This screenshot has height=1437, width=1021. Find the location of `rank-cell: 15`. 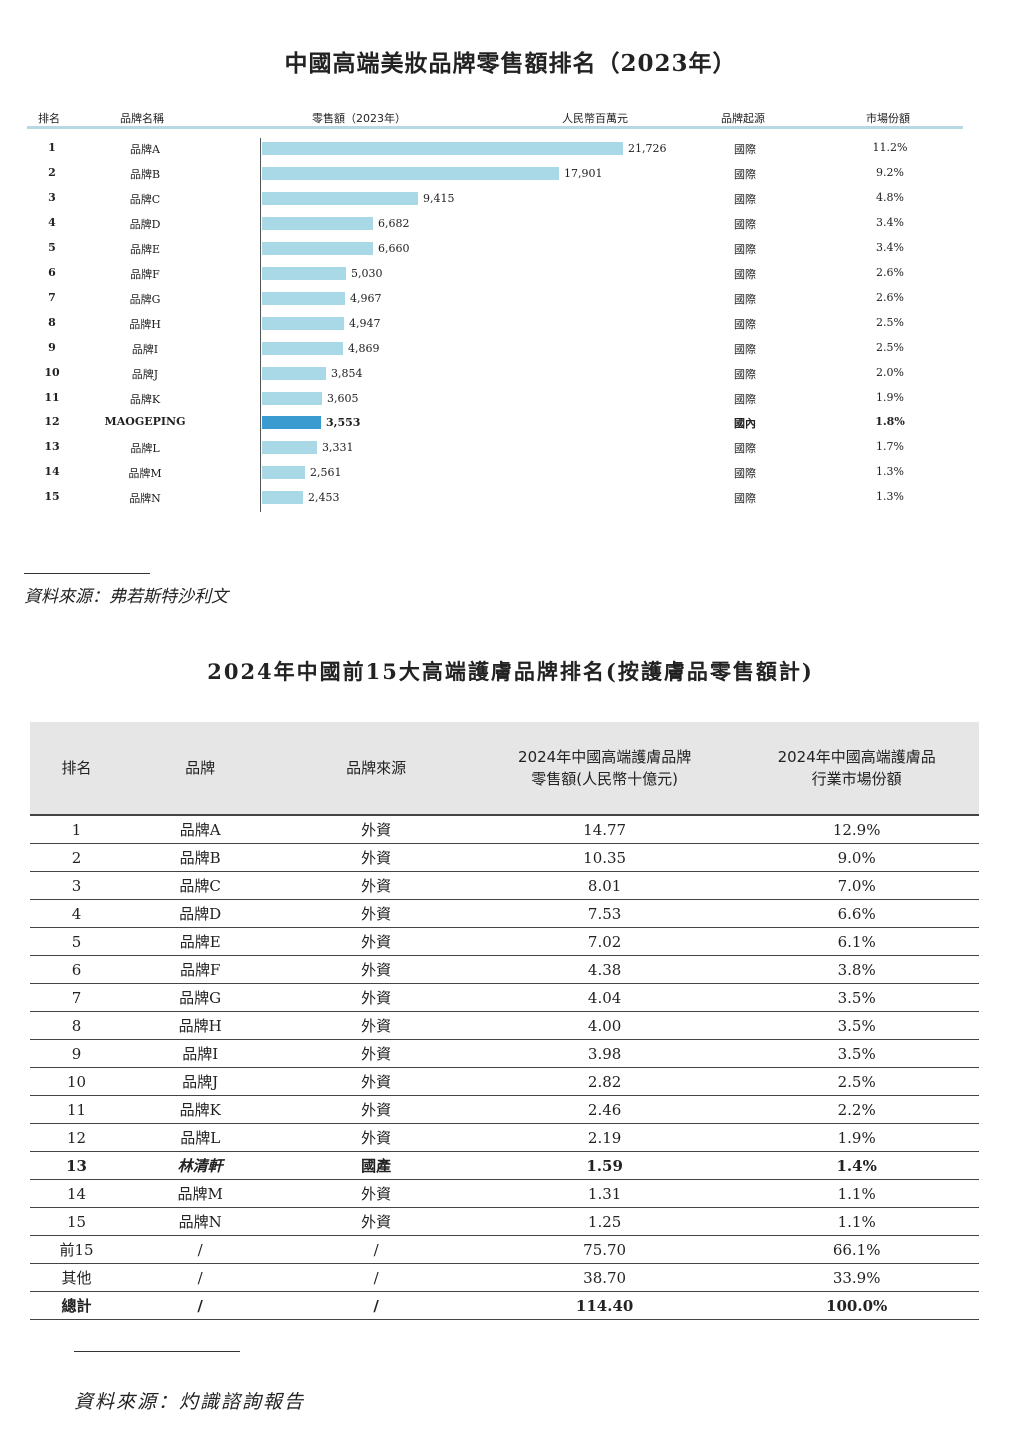

rank-cell: 15 is located at coordinates (52, 497).